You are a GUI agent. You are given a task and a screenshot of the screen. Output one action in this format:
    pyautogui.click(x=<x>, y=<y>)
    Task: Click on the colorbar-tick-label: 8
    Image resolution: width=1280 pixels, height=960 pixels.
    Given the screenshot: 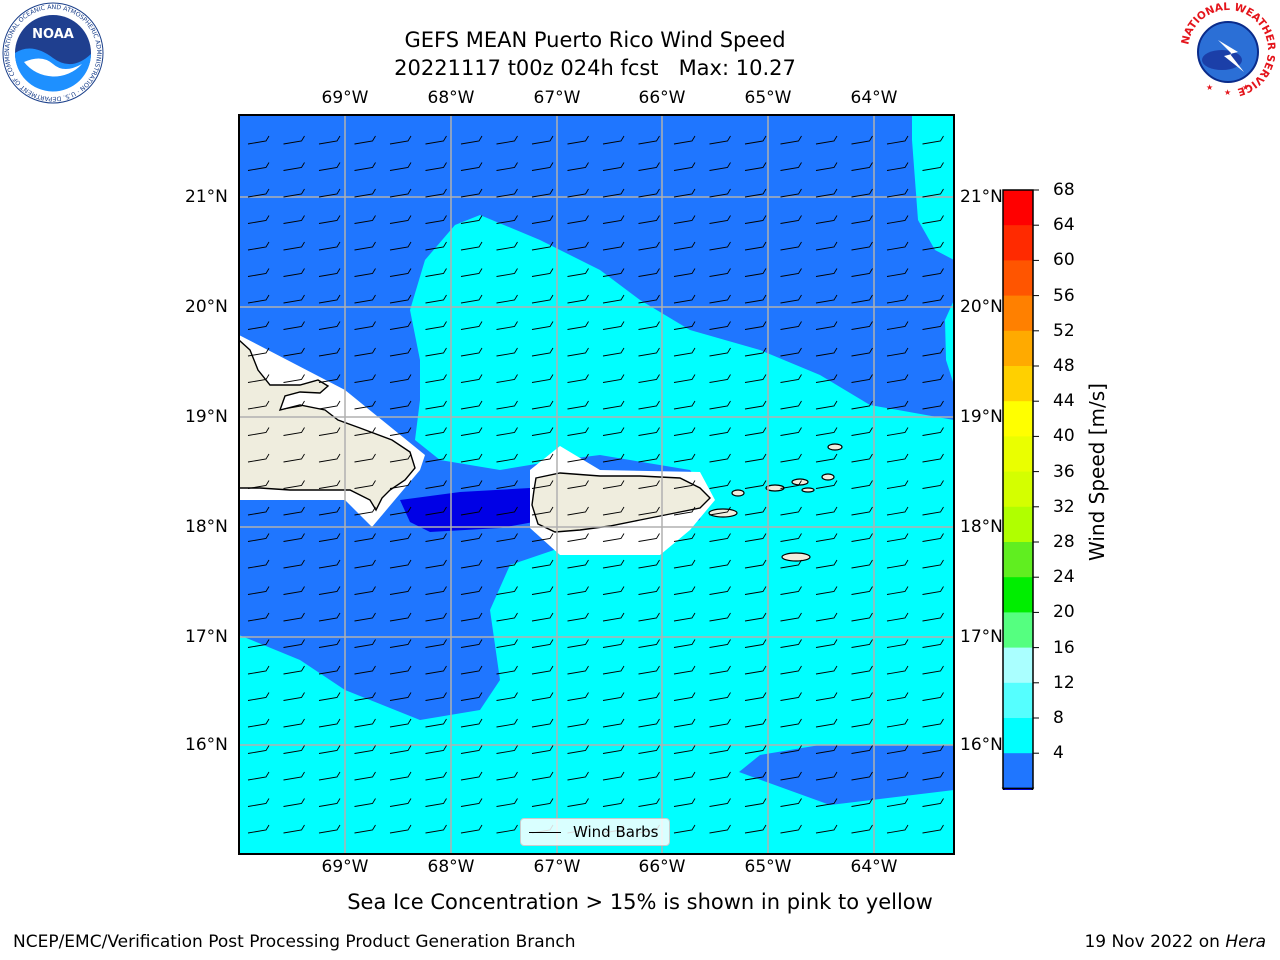 What is the action you would take?
    pyautogui.click(x=1058, y=718)
    